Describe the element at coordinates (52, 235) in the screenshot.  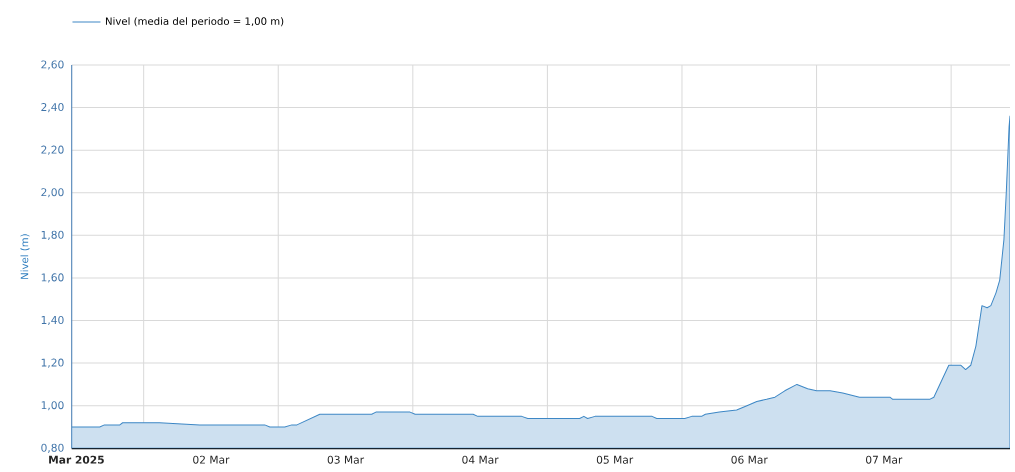
I see `y-tick-label: 1,80` at that location.